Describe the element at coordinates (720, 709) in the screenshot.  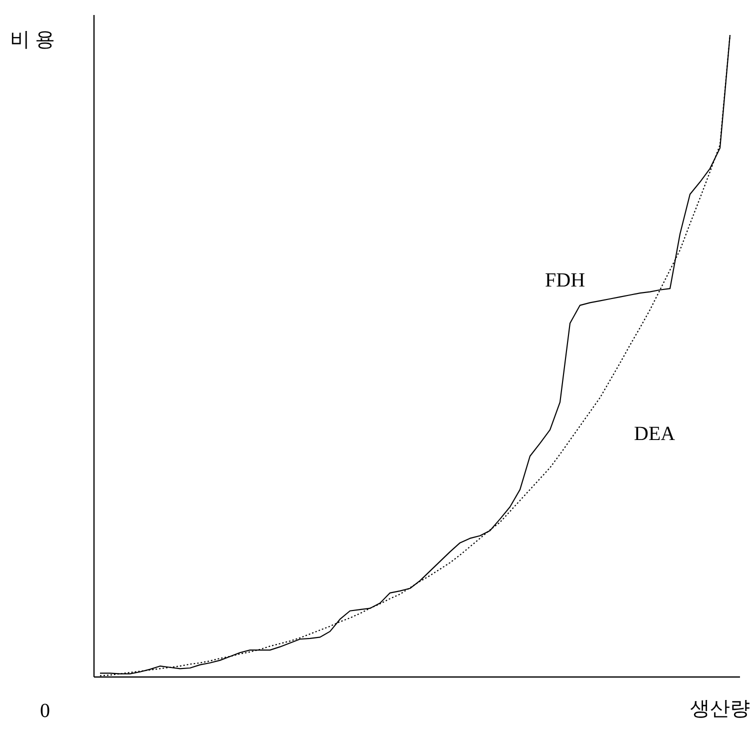
I see `x-axis-title: 생산량` at that location.